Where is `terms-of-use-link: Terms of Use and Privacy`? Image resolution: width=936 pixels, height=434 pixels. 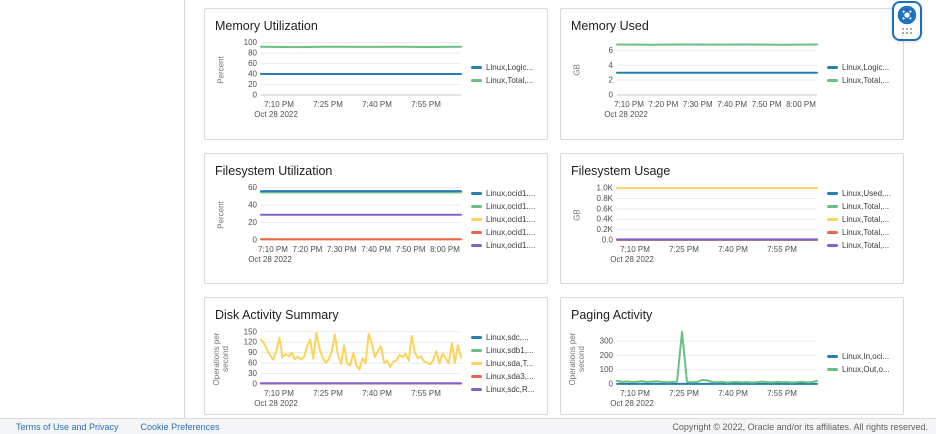
terms-of-use-link: Terms of Use and Privacy is located at coordinates (67, 426).